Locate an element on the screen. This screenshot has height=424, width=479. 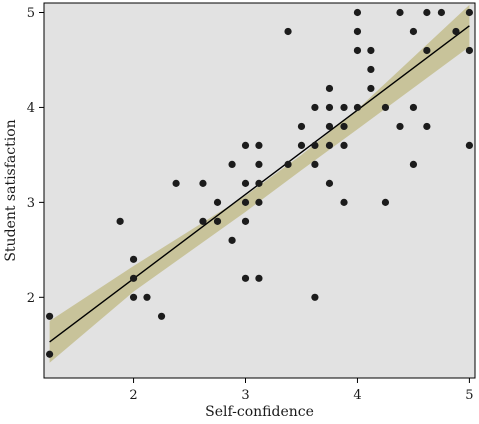
y-tick-label: 5 is located at coordinates (31, 13).